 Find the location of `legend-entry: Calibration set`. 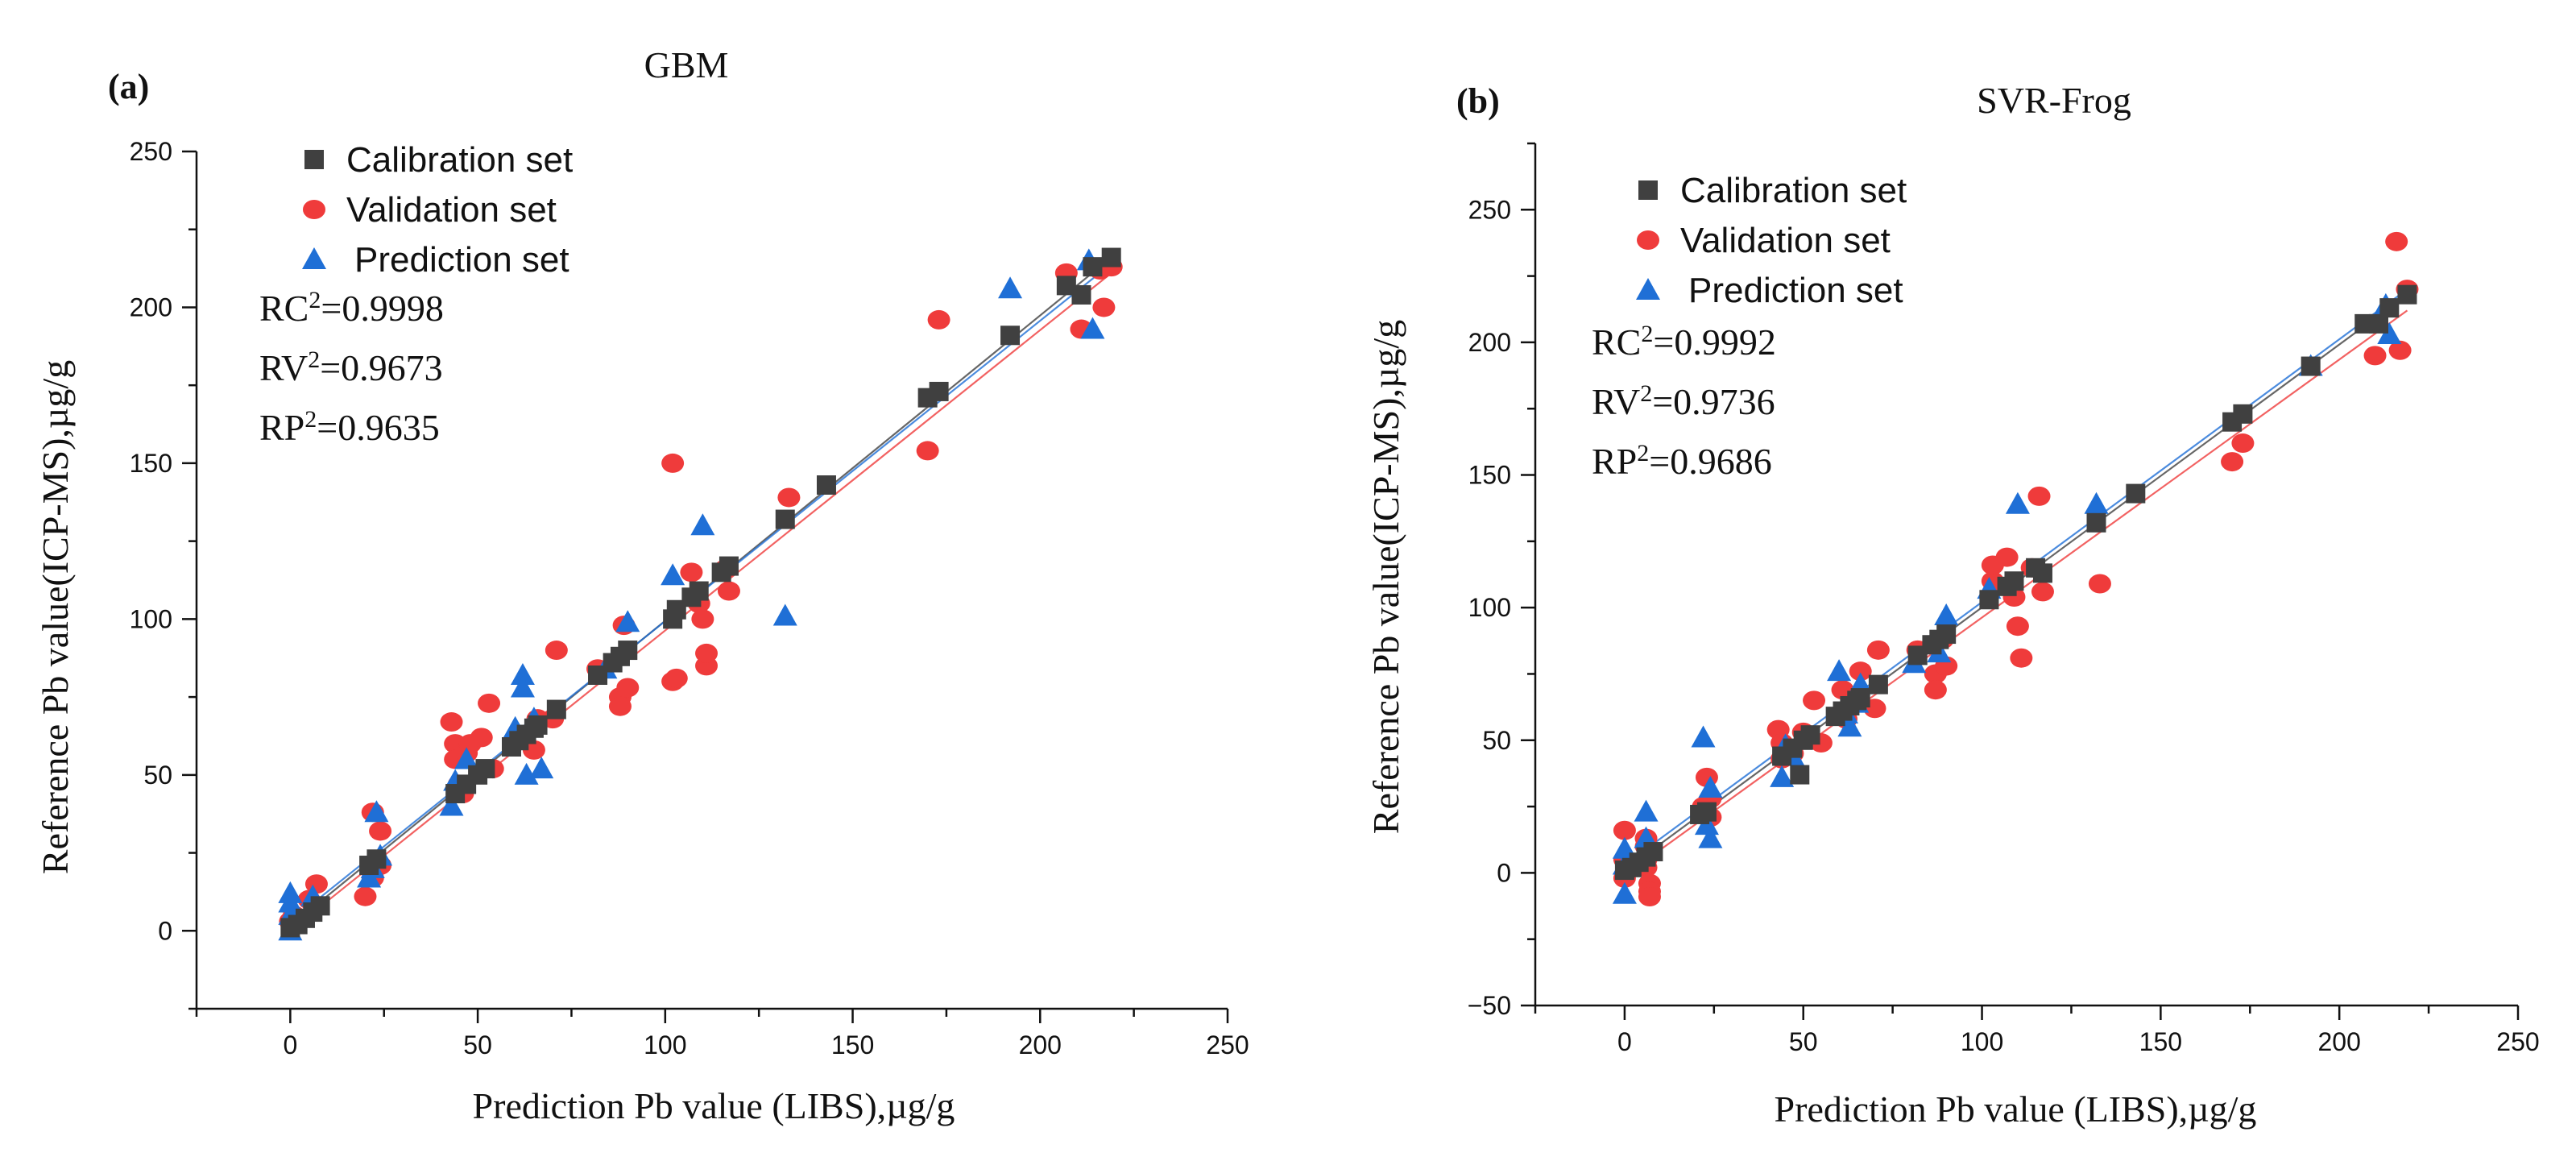

legend-entry: Calibration set is located at coordinates (459, 160).